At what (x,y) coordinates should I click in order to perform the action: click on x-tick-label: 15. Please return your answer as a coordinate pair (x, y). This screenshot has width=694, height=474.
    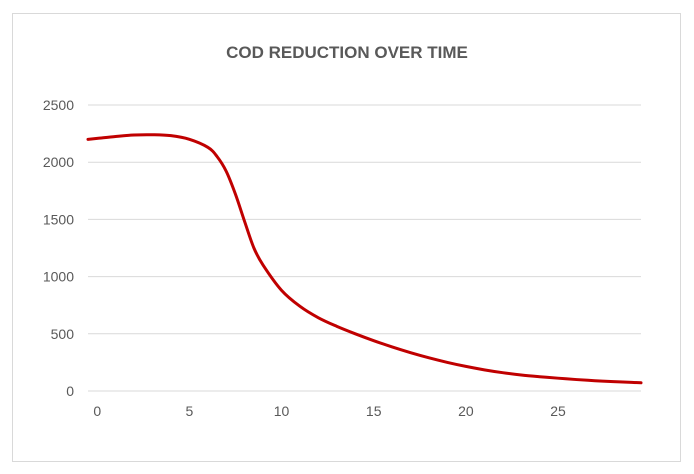
    Looking at the image, I should click on (374, 411).